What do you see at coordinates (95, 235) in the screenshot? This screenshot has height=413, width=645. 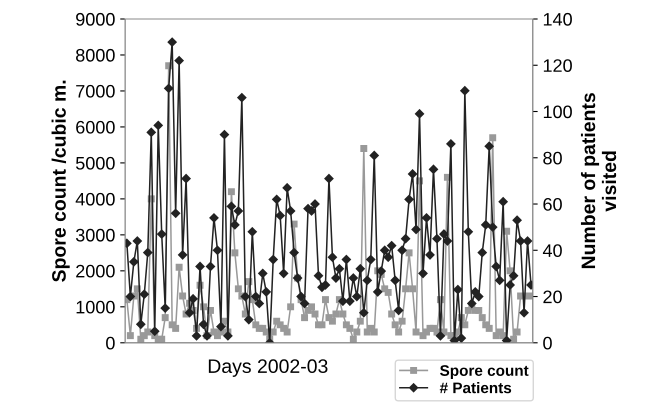 I see `y-tick-label: 3000` at bounding box center [95, 235].